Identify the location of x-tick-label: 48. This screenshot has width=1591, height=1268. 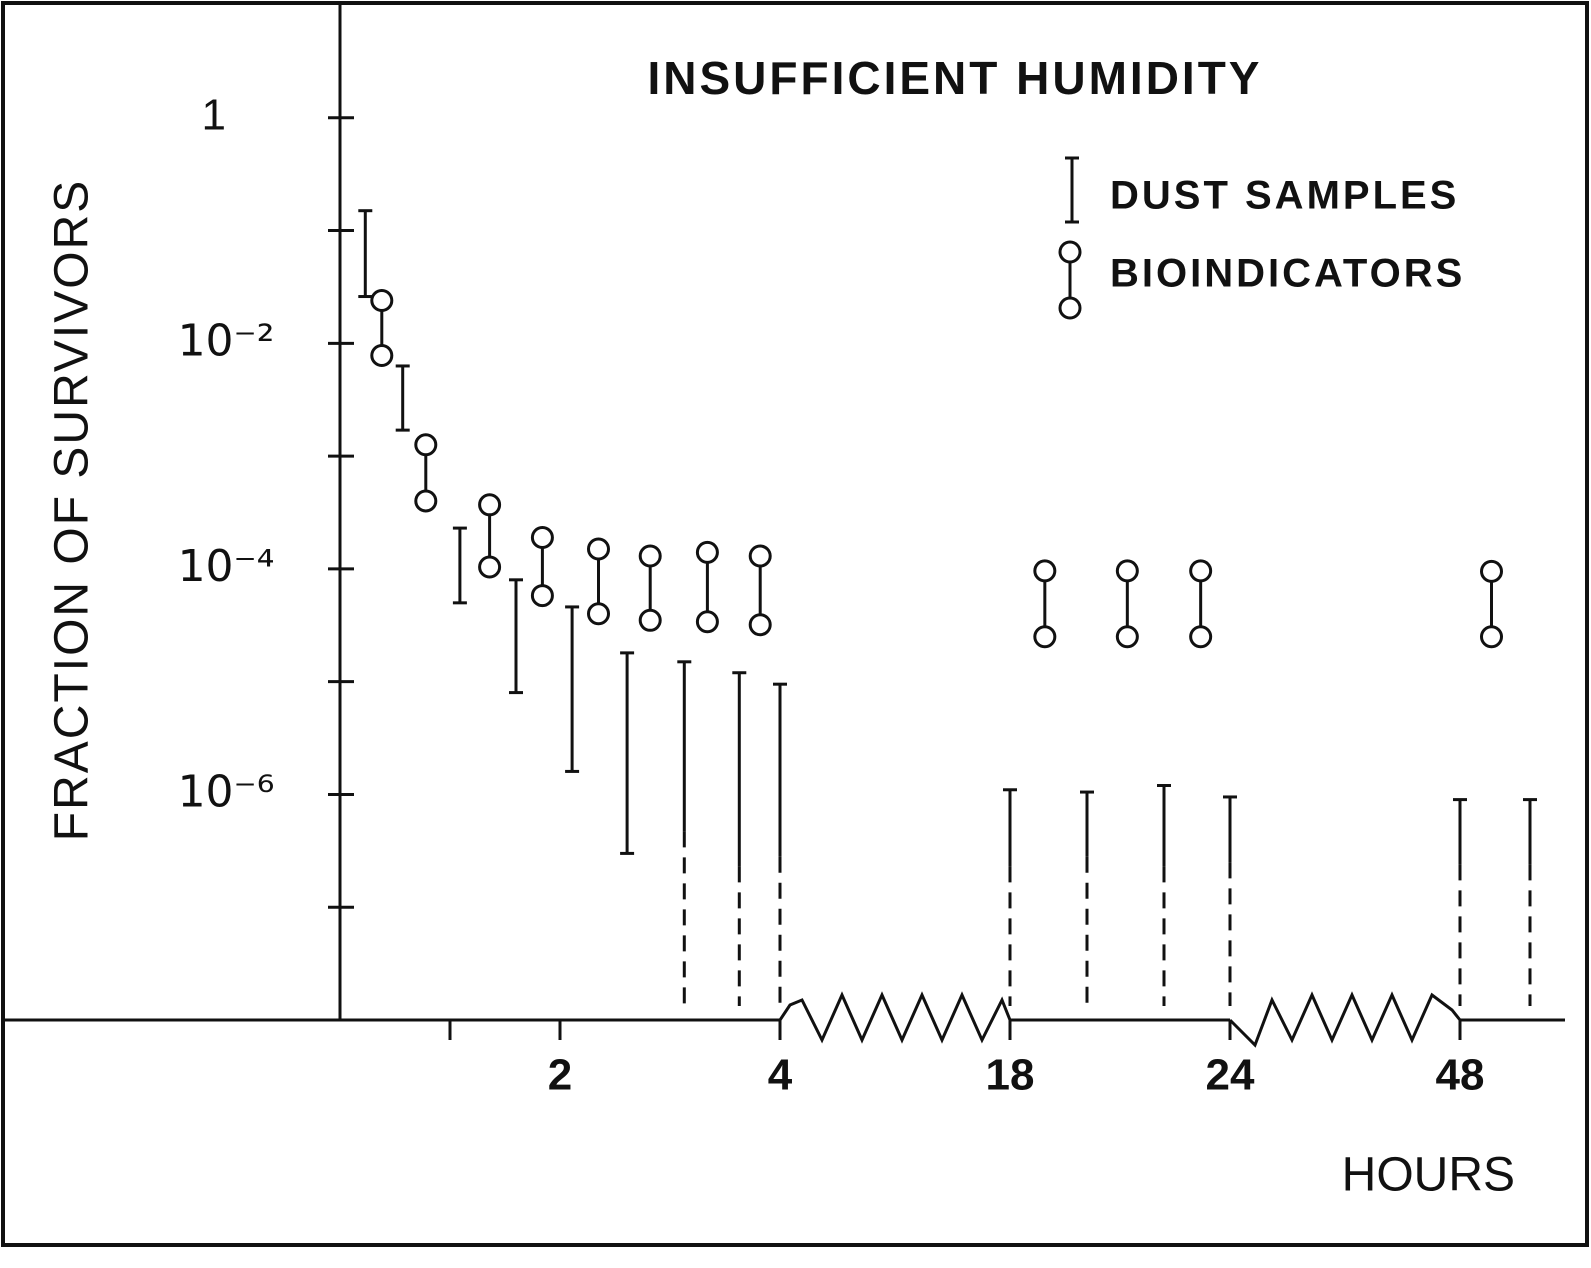
(1460, 1075).